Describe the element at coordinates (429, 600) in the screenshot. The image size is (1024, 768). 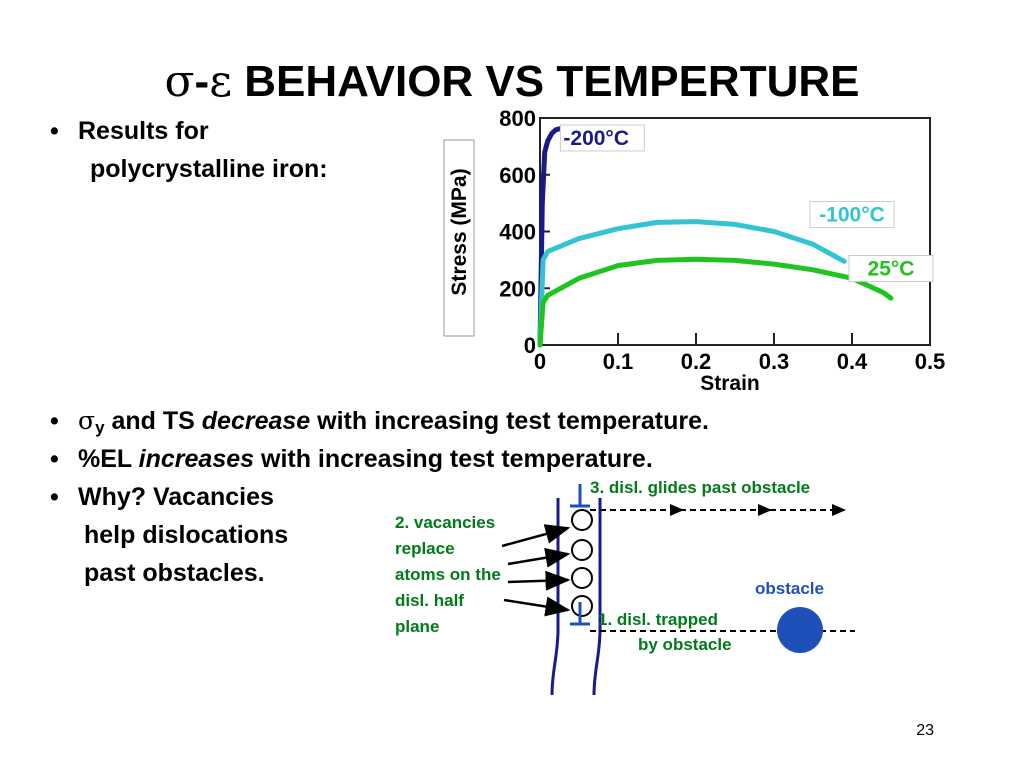
I see `label-vacancies-4: disl. half` at that location.